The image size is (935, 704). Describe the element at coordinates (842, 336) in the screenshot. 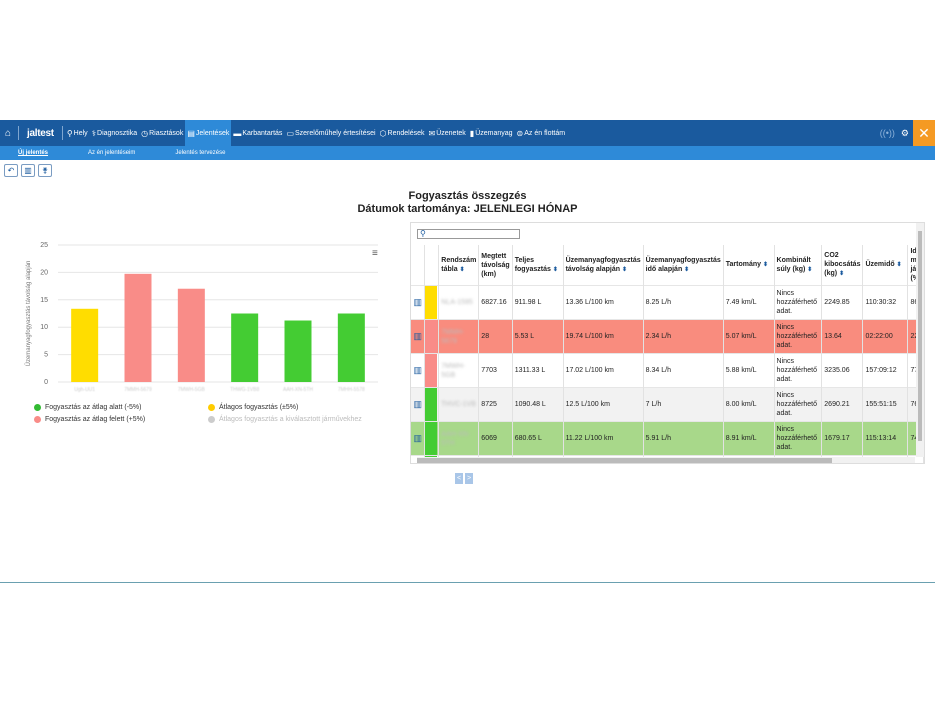

I see `table-cell-co2: 13.64` at that location.